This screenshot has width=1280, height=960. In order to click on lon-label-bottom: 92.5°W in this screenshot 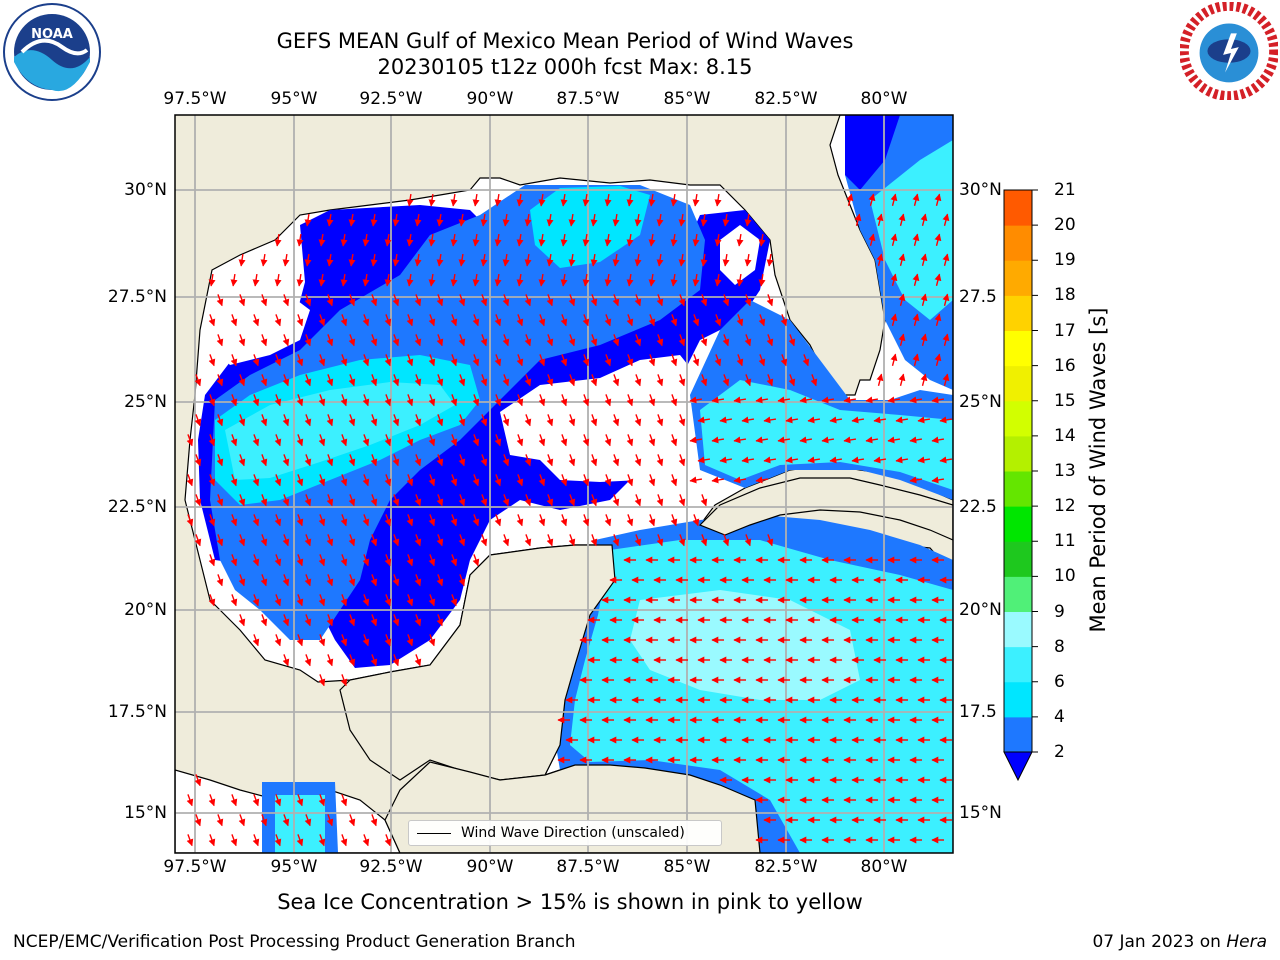, I will do `click(391, 867)`.